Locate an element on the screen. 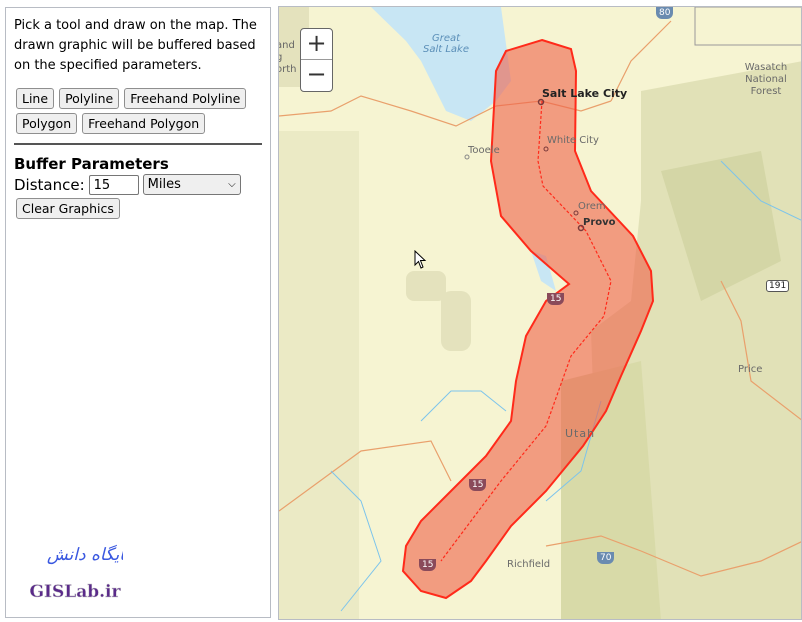 The height and width of the screenshot is (622, 802). line-button: Line is located at coordinates (35, 98).